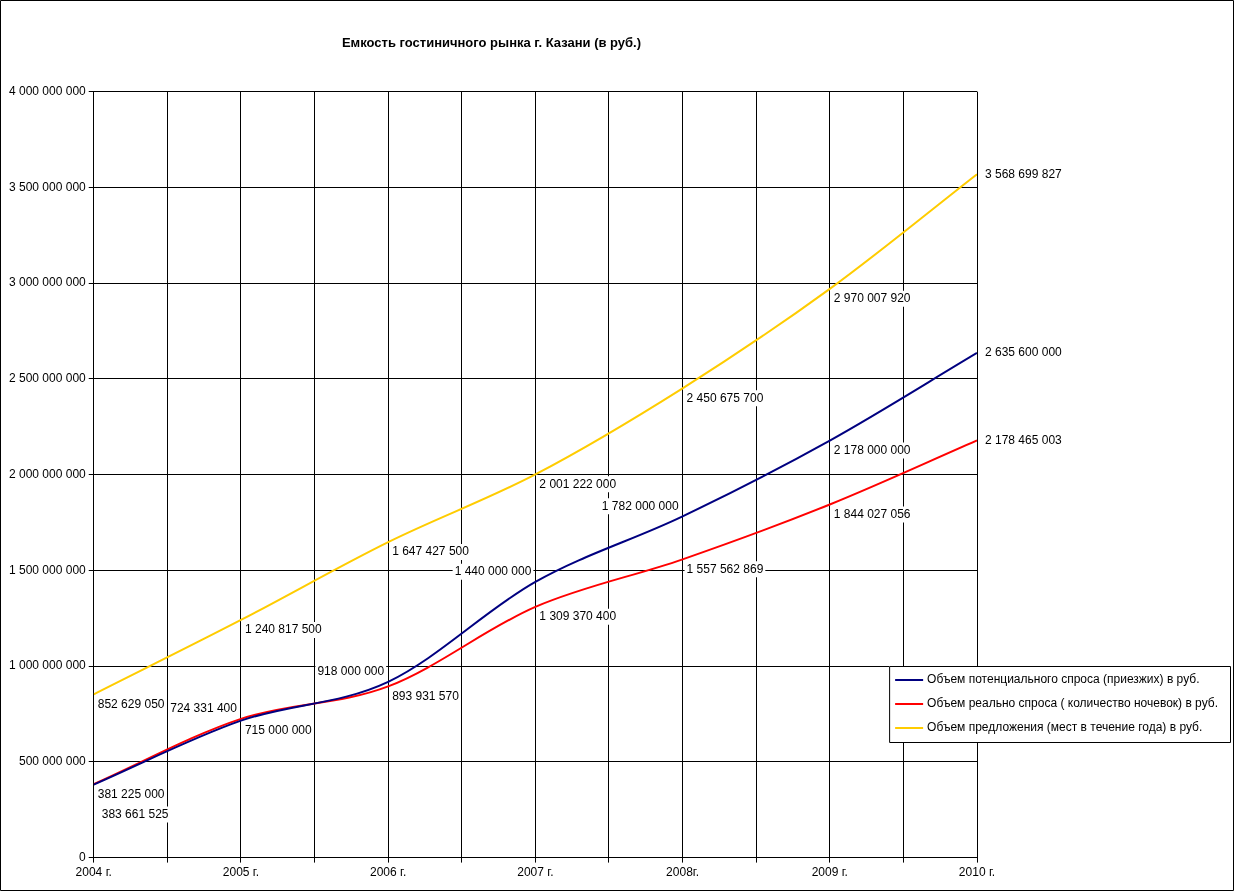  Describe the element at coordinates (1024, 173) in the screenshot. I see `data-label: 3 568 699 827` at that location.